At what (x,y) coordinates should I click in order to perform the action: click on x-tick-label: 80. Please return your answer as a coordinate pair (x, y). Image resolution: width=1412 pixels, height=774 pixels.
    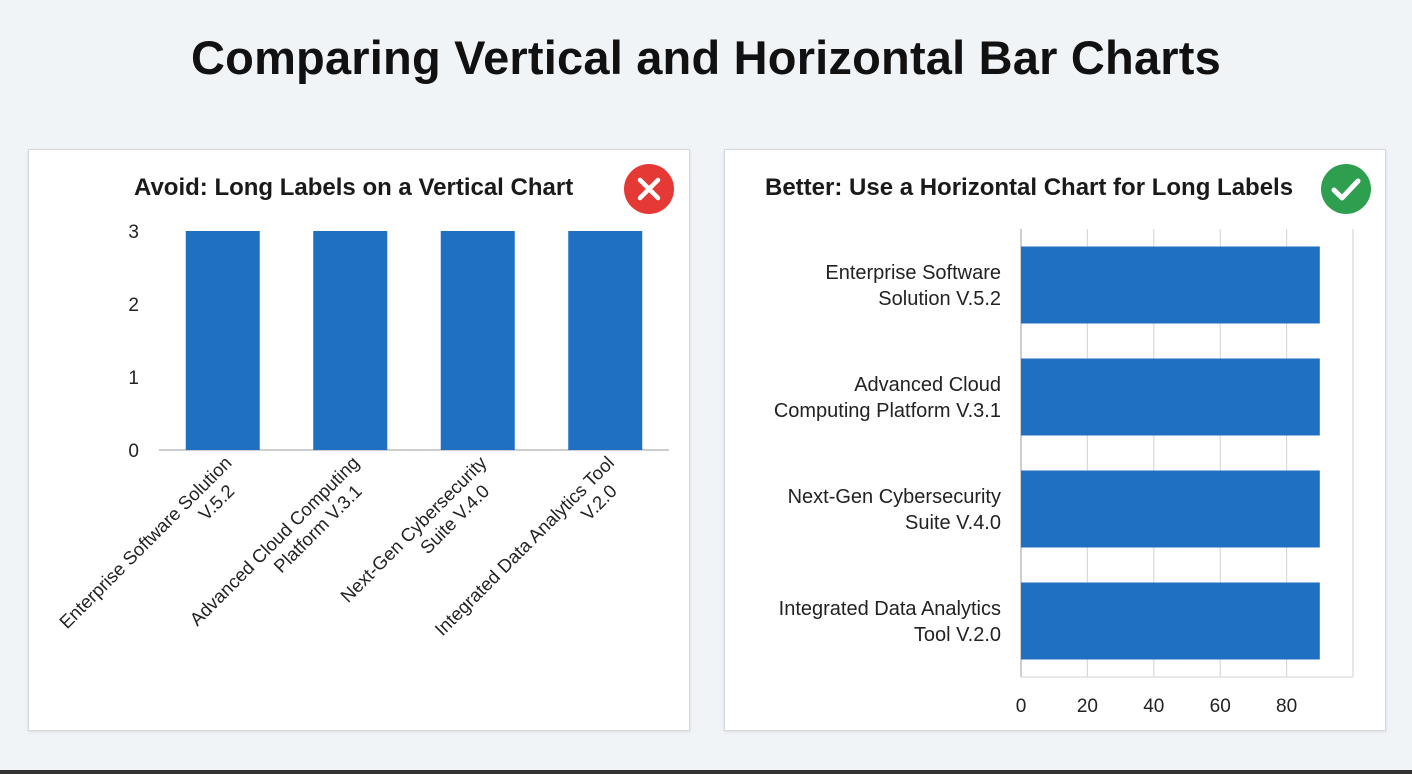
    Looking at the image, I should click on (1286, 706).